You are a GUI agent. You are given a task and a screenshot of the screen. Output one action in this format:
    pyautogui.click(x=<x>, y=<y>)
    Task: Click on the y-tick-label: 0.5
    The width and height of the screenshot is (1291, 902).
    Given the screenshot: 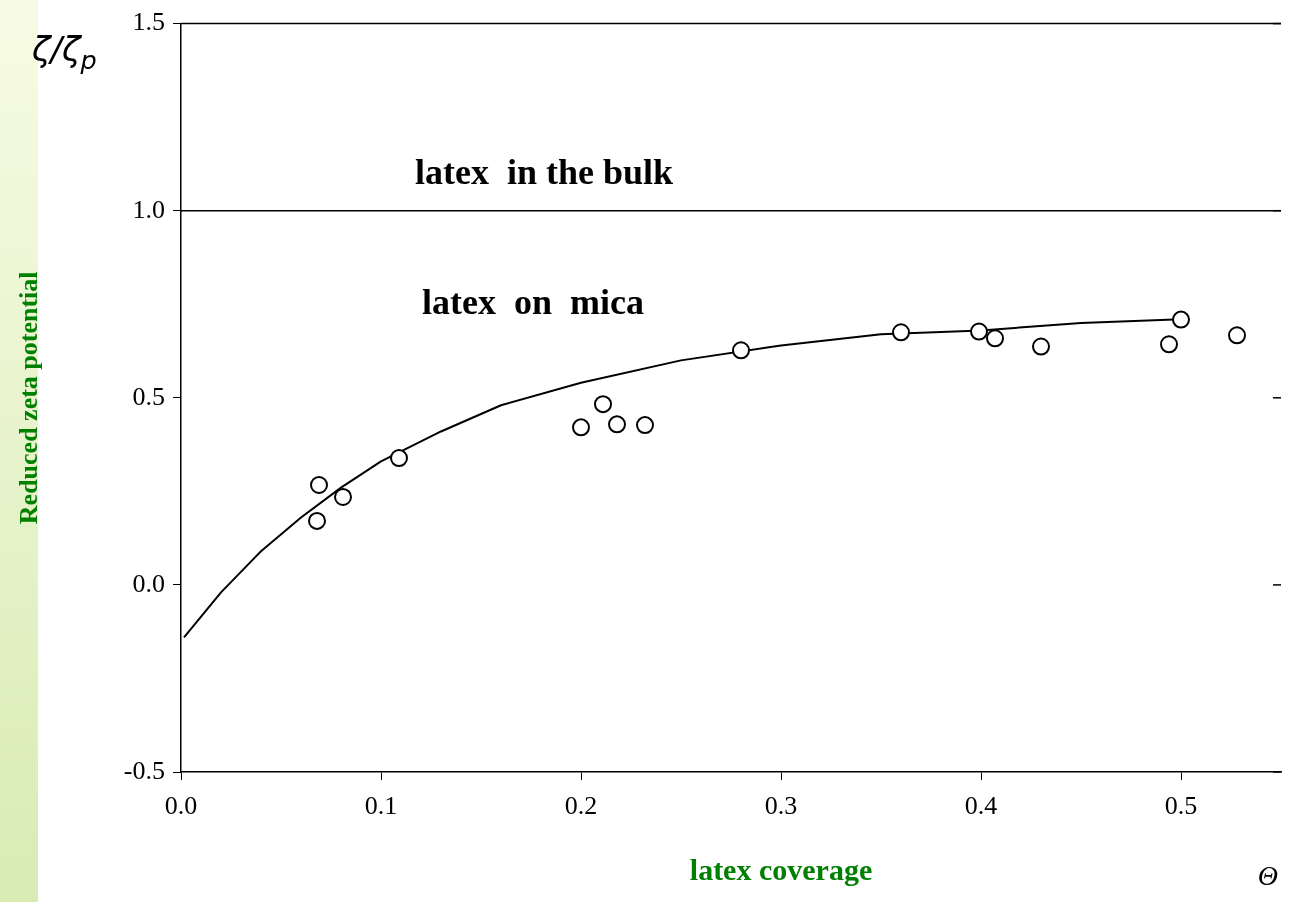 What is the action you would take?
    pyautogui.click(x=148, y=396)
    